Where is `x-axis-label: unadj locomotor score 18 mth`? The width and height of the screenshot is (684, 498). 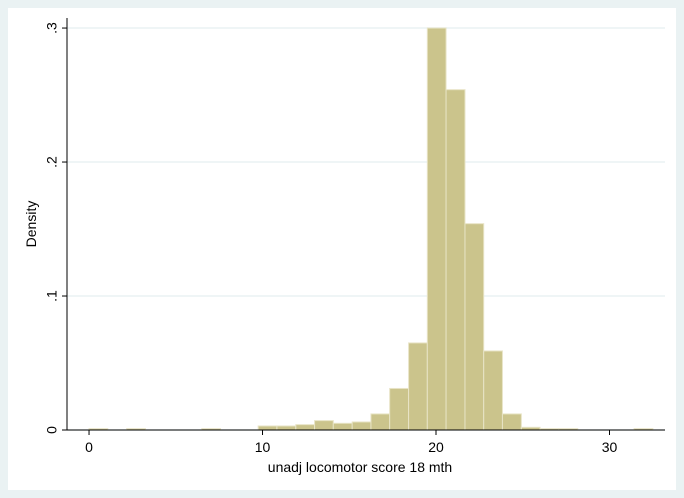 x-axis-label: unadj locomotor score 18 mth is located at coordinates (360, 467).